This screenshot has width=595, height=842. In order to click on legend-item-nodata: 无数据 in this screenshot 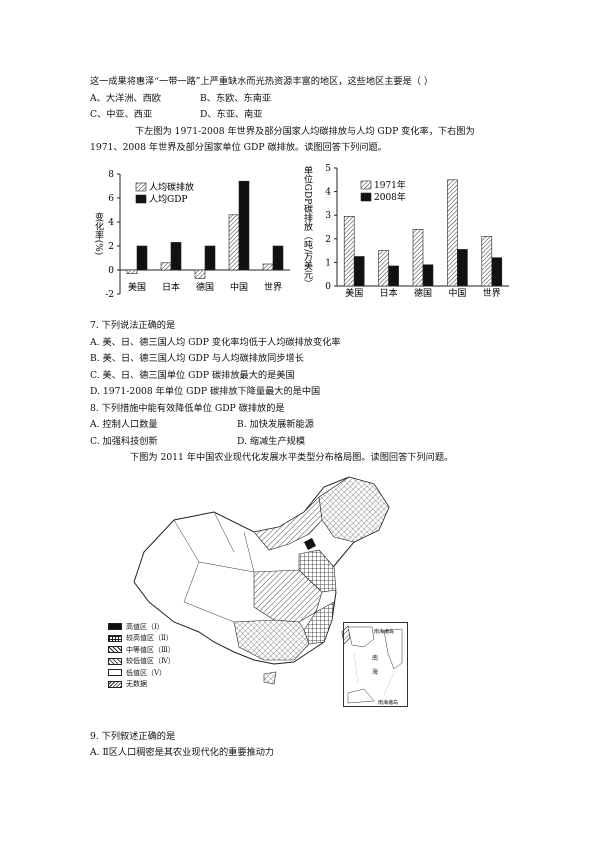, I will do `click(141, 685)`.